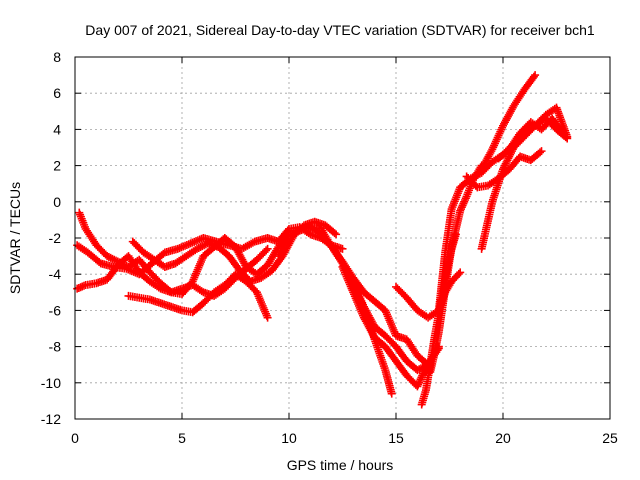 Image resolution: width=640 pixels, height=480 pixels. What do you see at coordinates (55, 347) in the screenshot?
I see `y-tick-label: -8` at bounding box center [55, 347].